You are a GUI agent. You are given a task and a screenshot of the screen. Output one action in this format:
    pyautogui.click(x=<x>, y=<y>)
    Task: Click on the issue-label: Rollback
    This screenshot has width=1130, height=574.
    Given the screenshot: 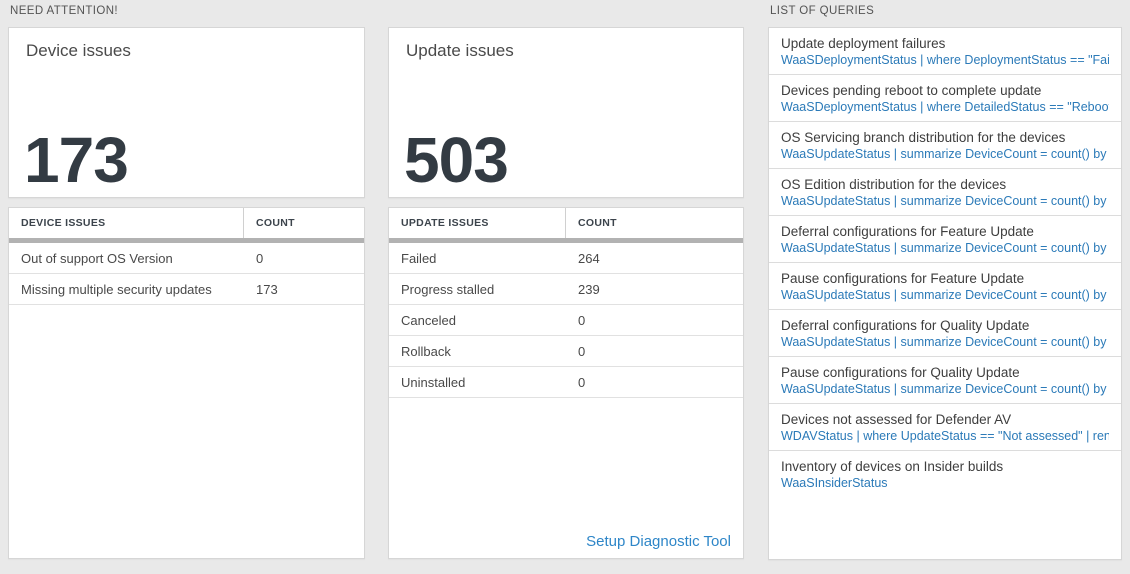 What is the action you would take?
    pyautogui.click(x=426, y=351)
    